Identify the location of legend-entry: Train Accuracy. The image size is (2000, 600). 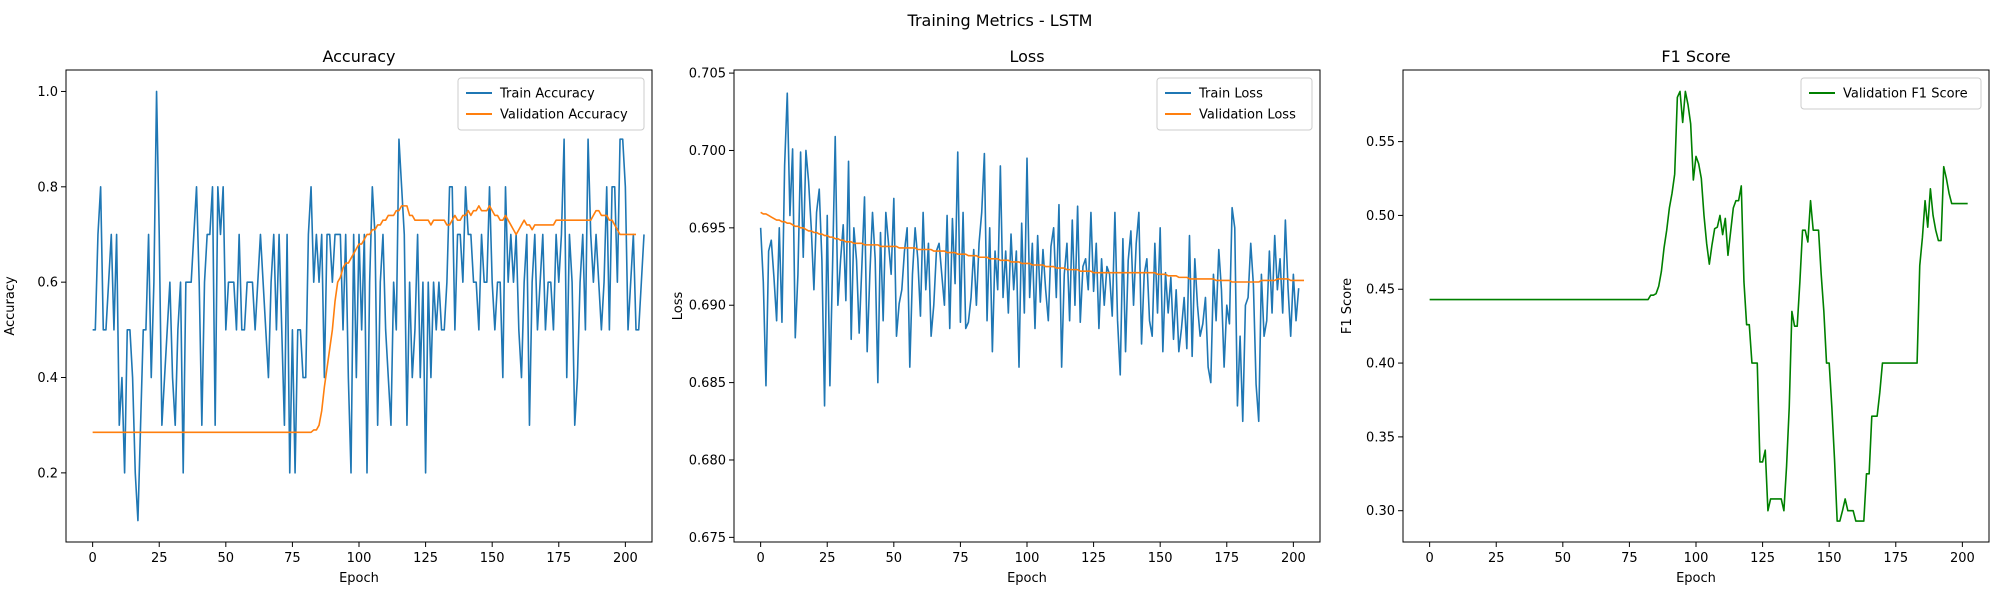
(547, 94).